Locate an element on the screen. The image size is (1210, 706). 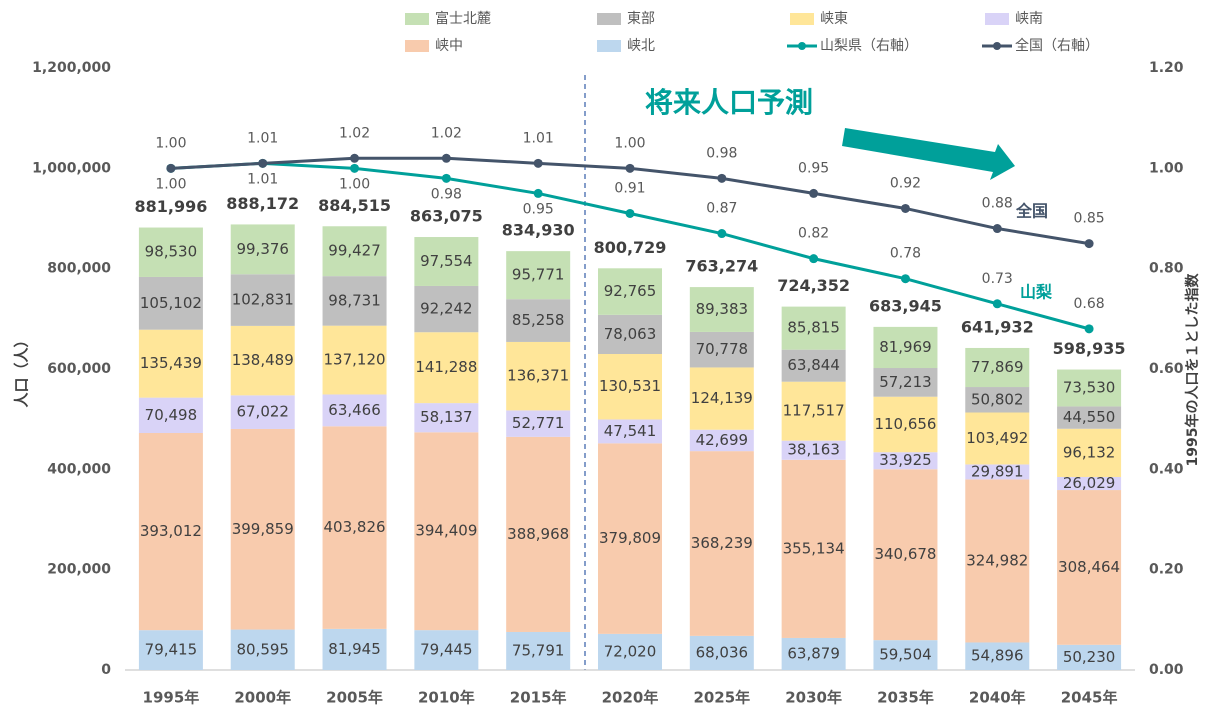
segment-label: 26,029 is located at coordinates (1089, 483).